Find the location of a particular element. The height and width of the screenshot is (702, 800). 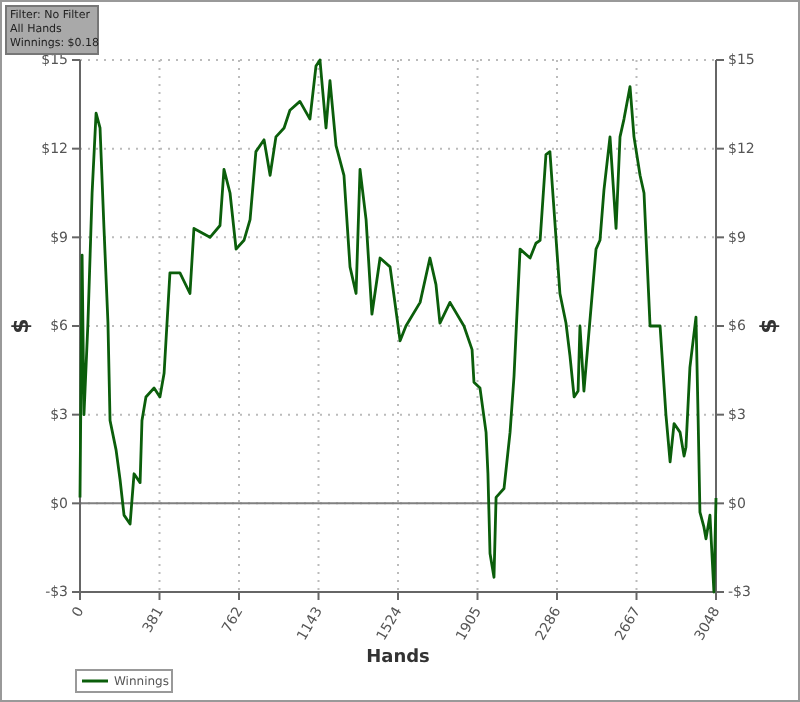

y-axis-title: $ is located at coordinates (21, 326).